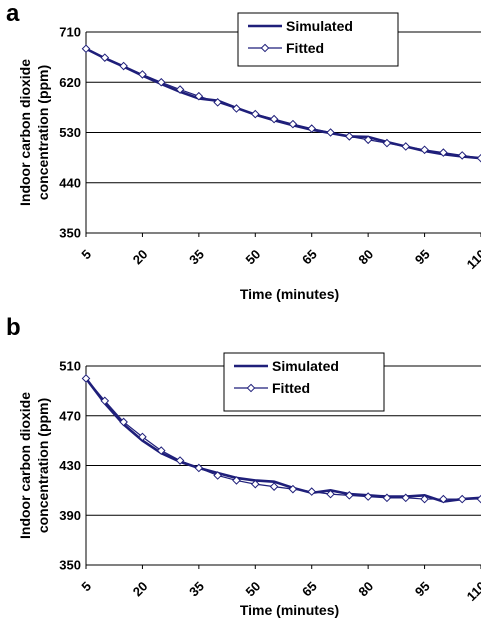 This screenshot has width=481, height=629. I want to click on y-tick-label: 710, so click(70, 32).